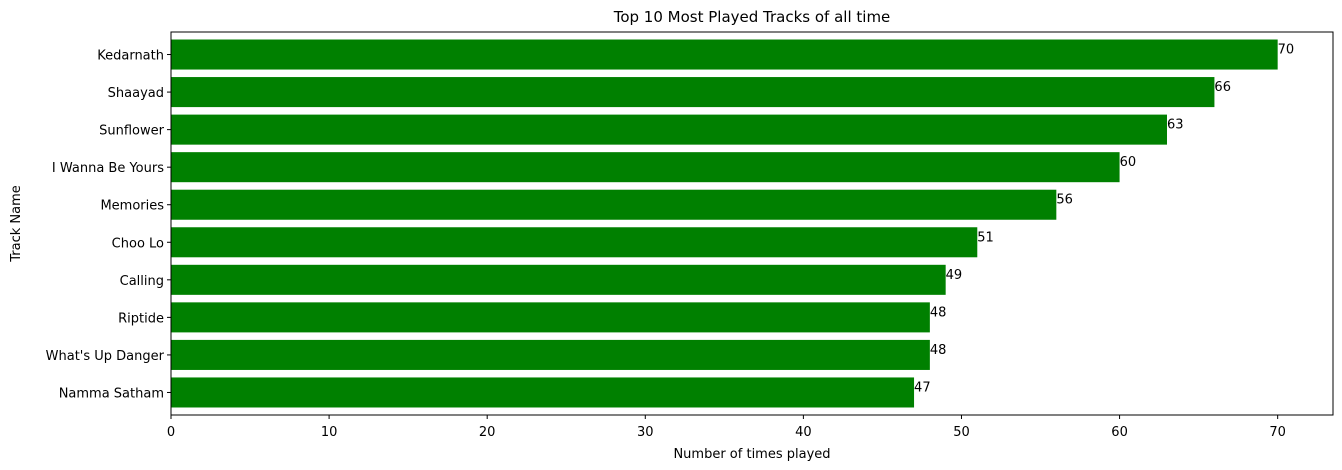 This screenshot has height=470, width=1342. Describe the element at coordinates (130, 56) in the screenshot. I see `y-tick-label: Kedarnath` at that location.